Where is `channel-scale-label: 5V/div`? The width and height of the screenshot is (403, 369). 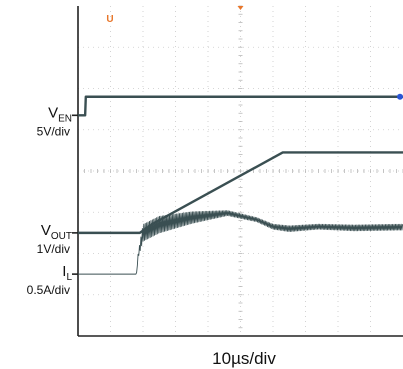 channel-scale-label: 5V/div is located at coordinates (53, 131).